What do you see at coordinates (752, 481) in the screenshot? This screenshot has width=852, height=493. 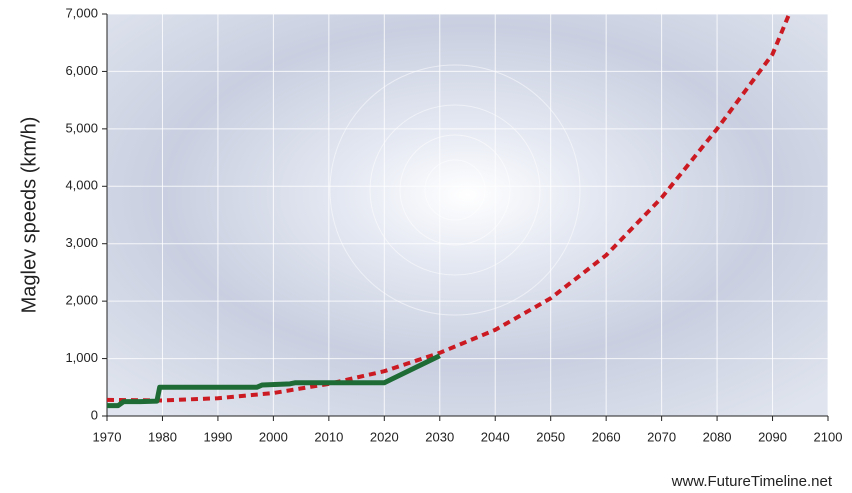 I see `footer: www.FutureTimeline.net` at bounding box center [752, 481].